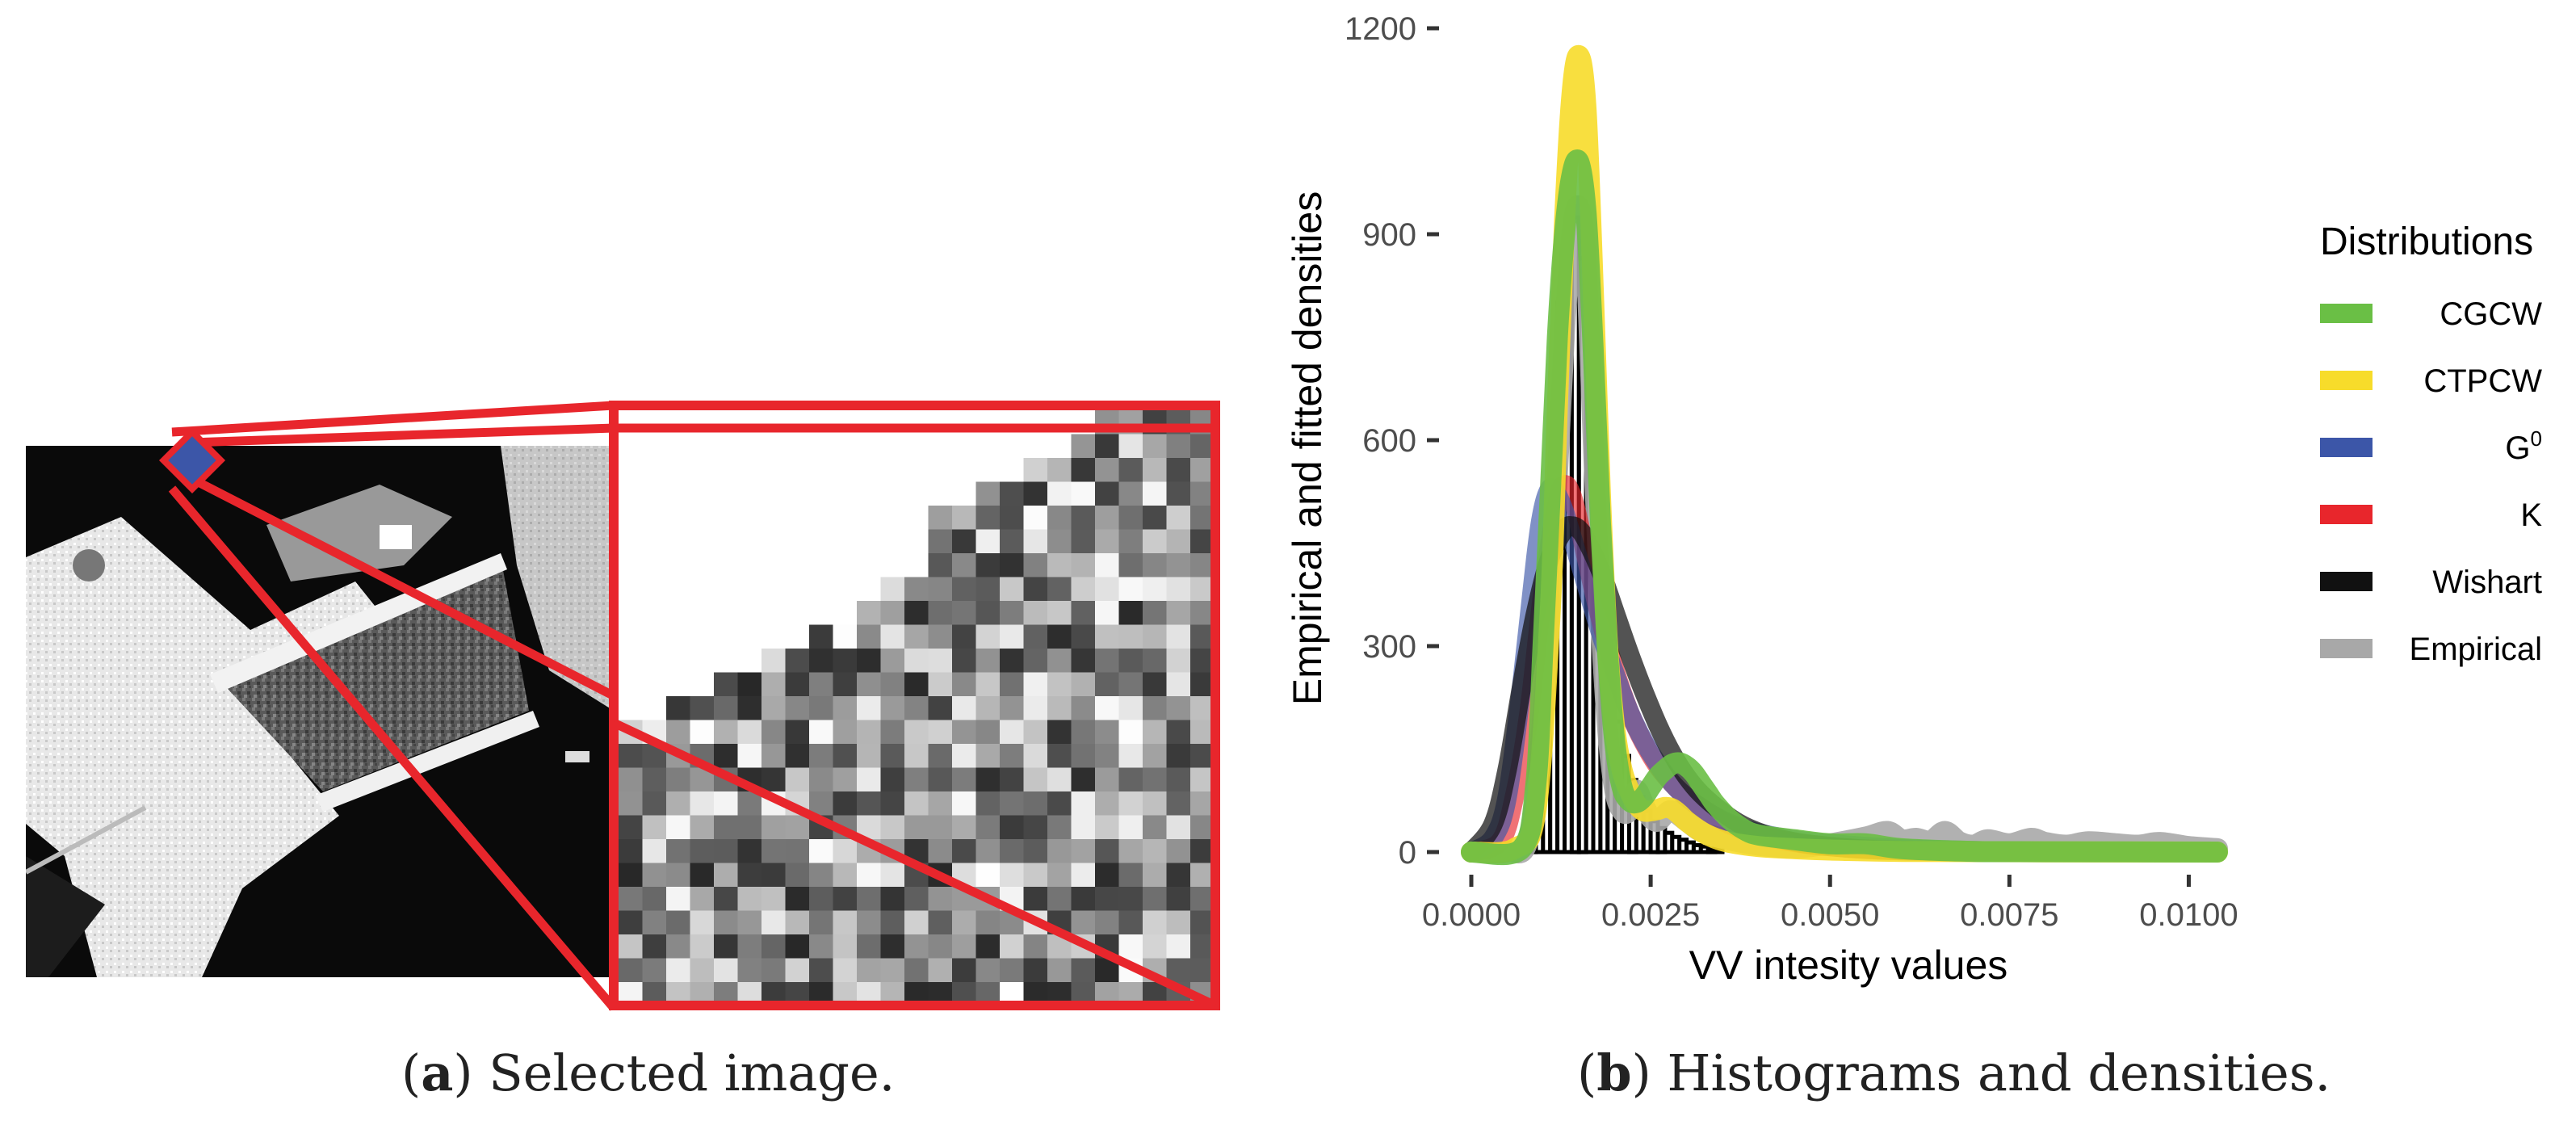 The height and width of the screenshot is (1121, 2576). What do you see at coordinates (1389, 441) in the screenshot?
I see `y-tick-label: 600` at bounding box center [1389, 441].